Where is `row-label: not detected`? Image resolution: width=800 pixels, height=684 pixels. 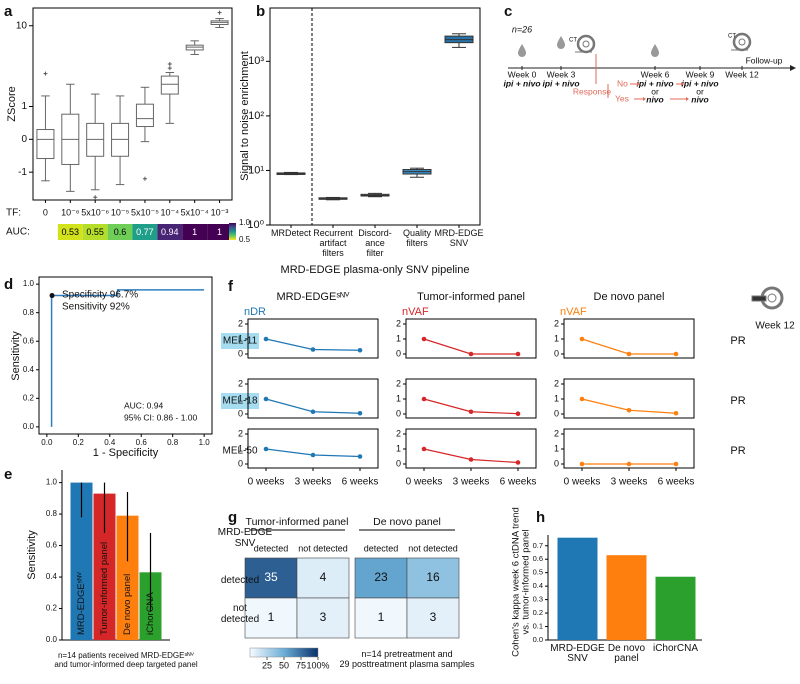 row-label: not detected is located at coordinates (240, 614).